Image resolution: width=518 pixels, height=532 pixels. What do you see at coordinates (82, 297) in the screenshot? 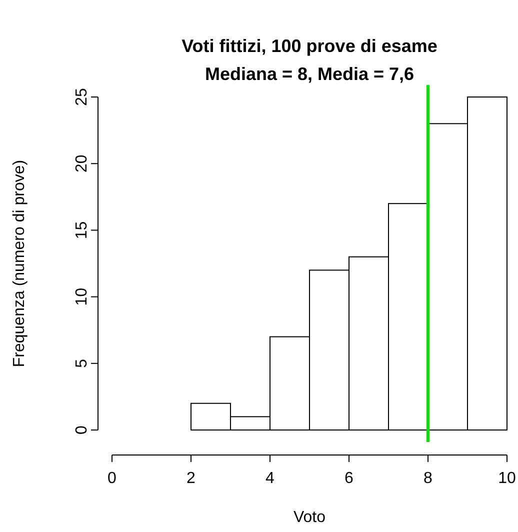
I see `y-tick-label: 10` at bounding box center [82, 297].